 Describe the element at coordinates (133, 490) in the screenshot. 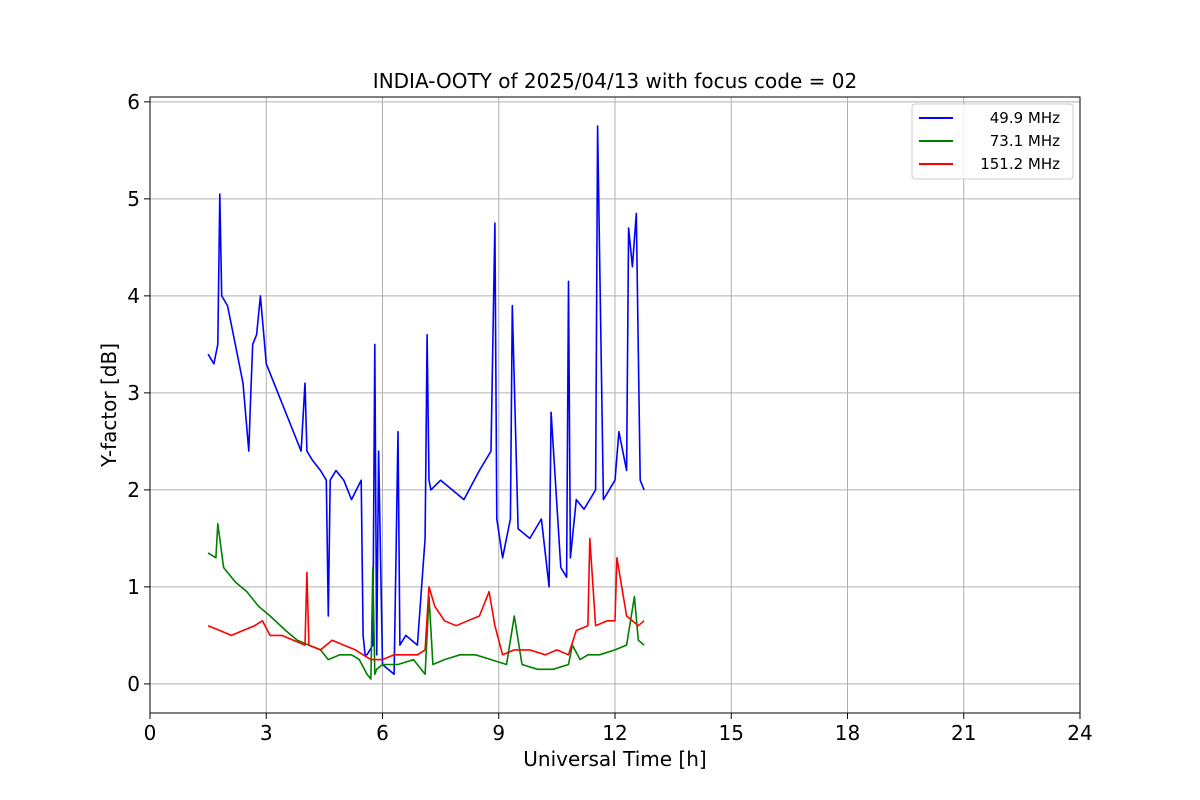

I see `y-tick-label: 2` at that location.